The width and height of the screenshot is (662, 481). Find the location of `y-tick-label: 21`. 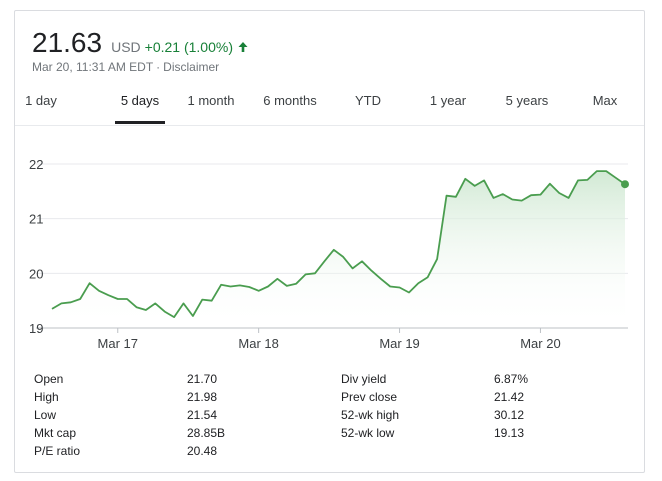

y-tick-label: 21 is located at coordinates (36, 219).